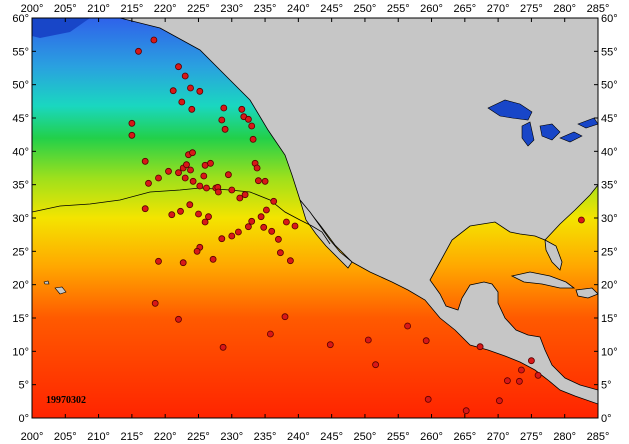 Image resolution: width=629 pixels, height=444 pixels. What do you see at coordinates (98, 437) in the screenshot?
I see `lon-tick-label-bottom: 210°` at bounding box center [98, 437].